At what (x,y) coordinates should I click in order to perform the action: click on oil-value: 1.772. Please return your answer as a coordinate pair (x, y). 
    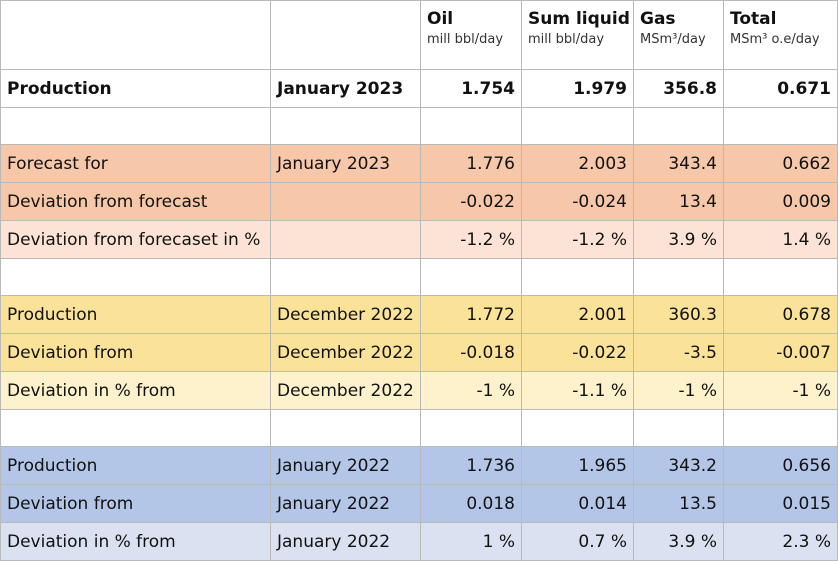
    Looking at the image, I should click on (471, 314).